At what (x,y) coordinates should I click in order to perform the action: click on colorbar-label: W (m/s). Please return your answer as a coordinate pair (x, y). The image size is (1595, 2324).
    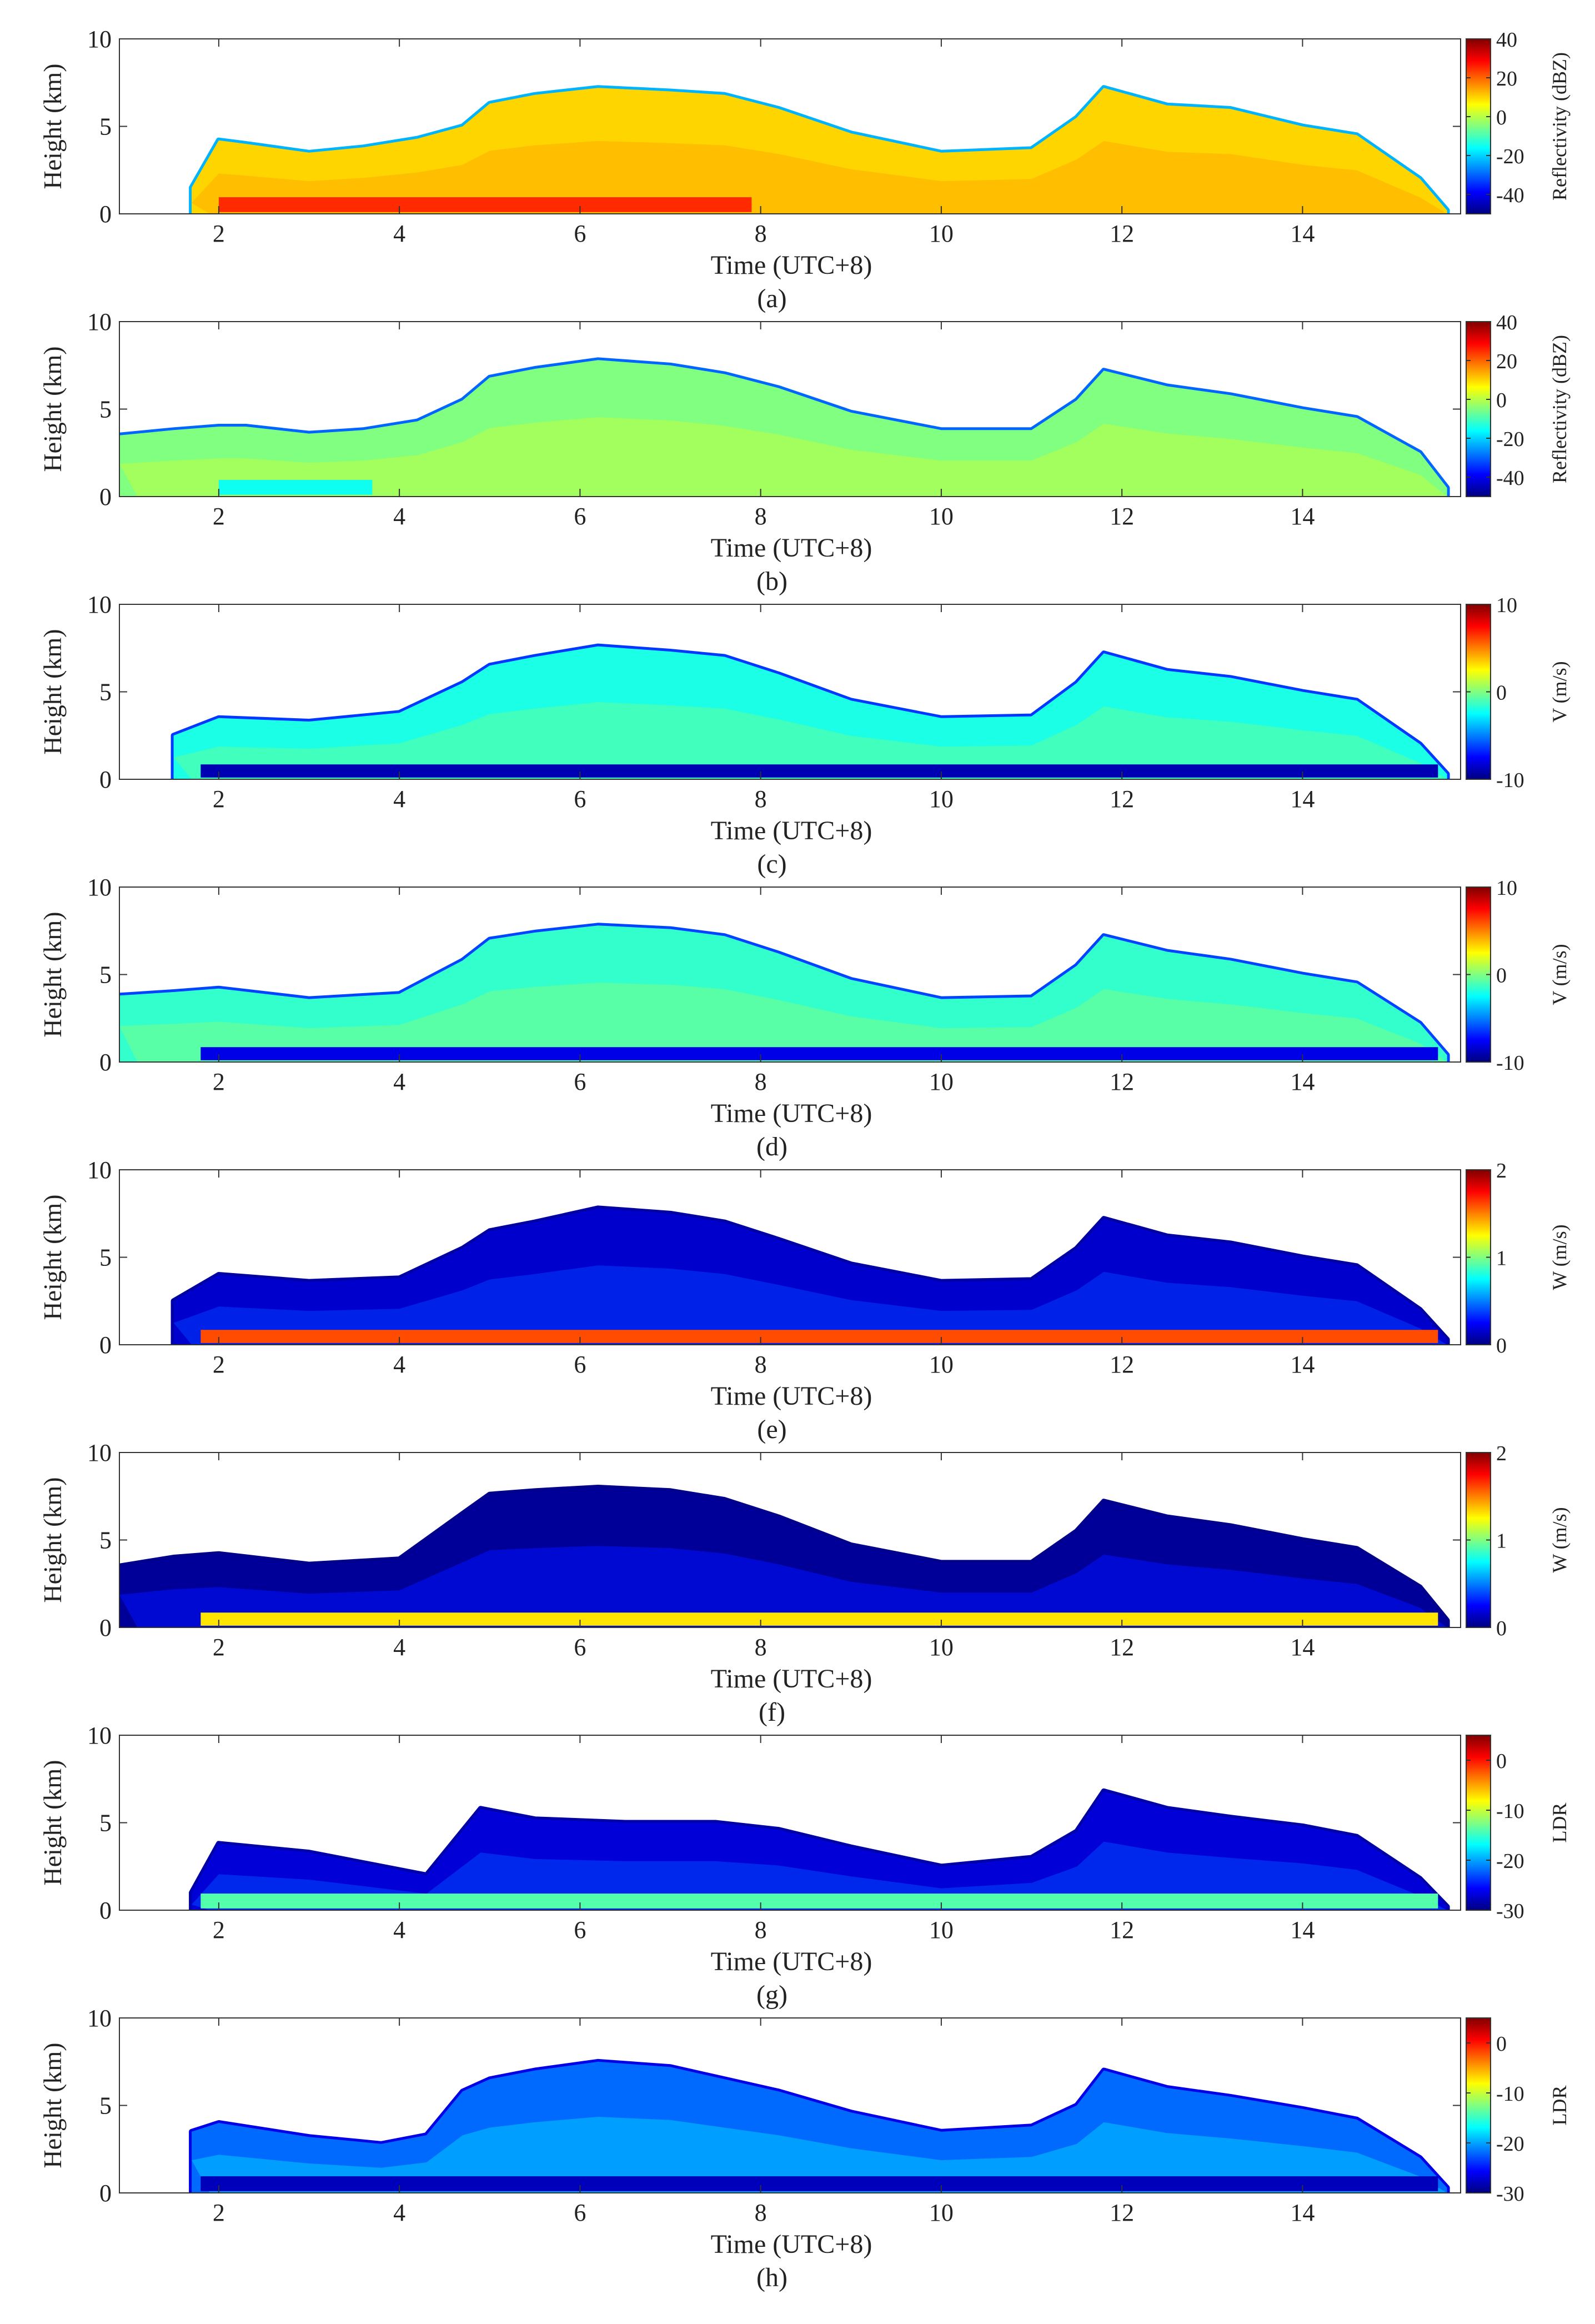
    Looking at the image, I should click on (1560, 1257).